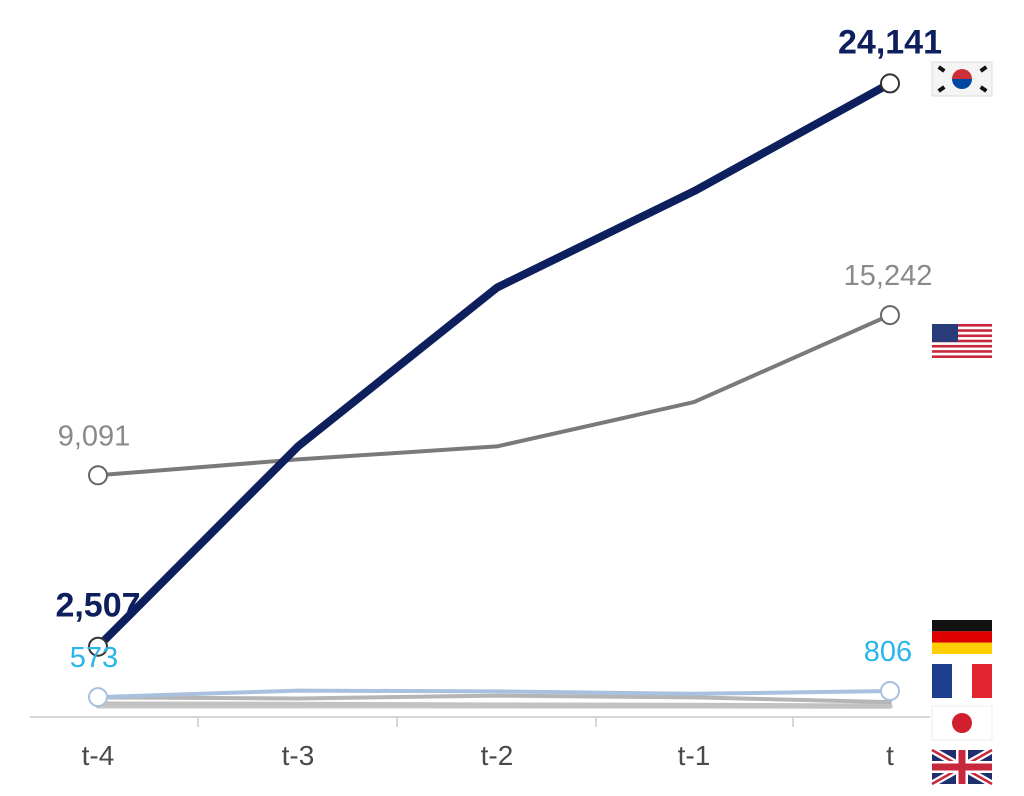  Describe the element at coordinates (494, 694) in the screenshot. I see `series-line-deu` at that location.